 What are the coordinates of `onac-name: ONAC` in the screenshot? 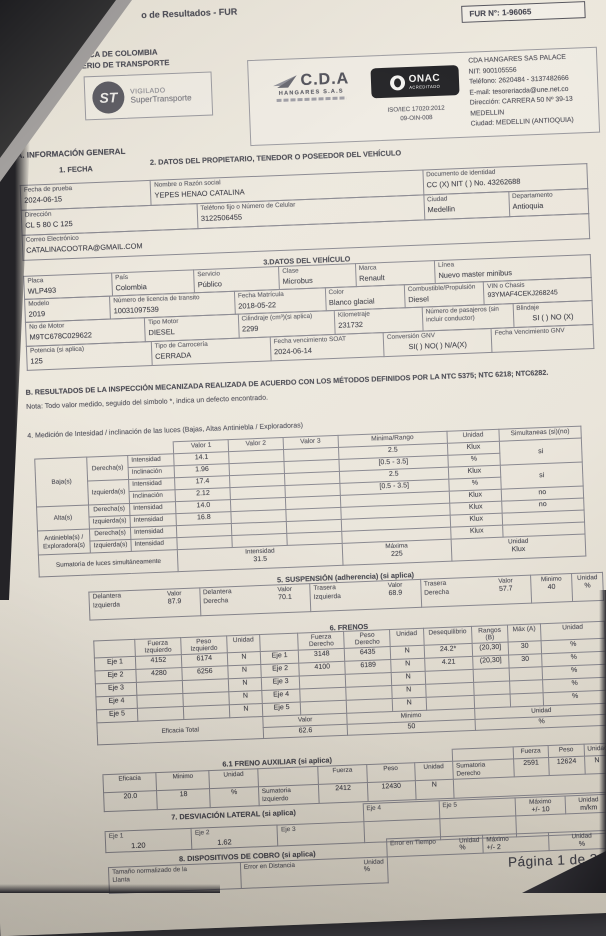 It's located at (424, 78).